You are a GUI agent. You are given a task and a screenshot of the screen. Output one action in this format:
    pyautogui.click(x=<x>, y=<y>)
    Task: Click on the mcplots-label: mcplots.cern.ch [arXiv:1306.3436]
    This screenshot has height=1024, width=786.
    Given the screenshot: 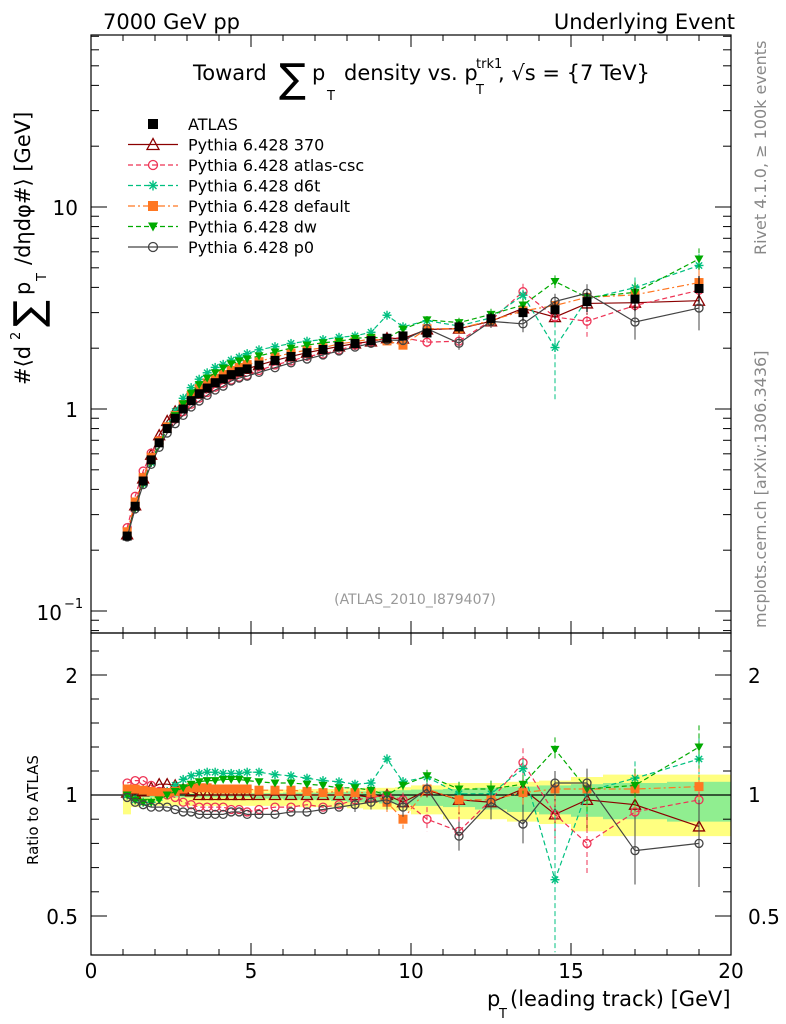 What is the action you would take?
    pyautogui.click(x=760, y=489)
    